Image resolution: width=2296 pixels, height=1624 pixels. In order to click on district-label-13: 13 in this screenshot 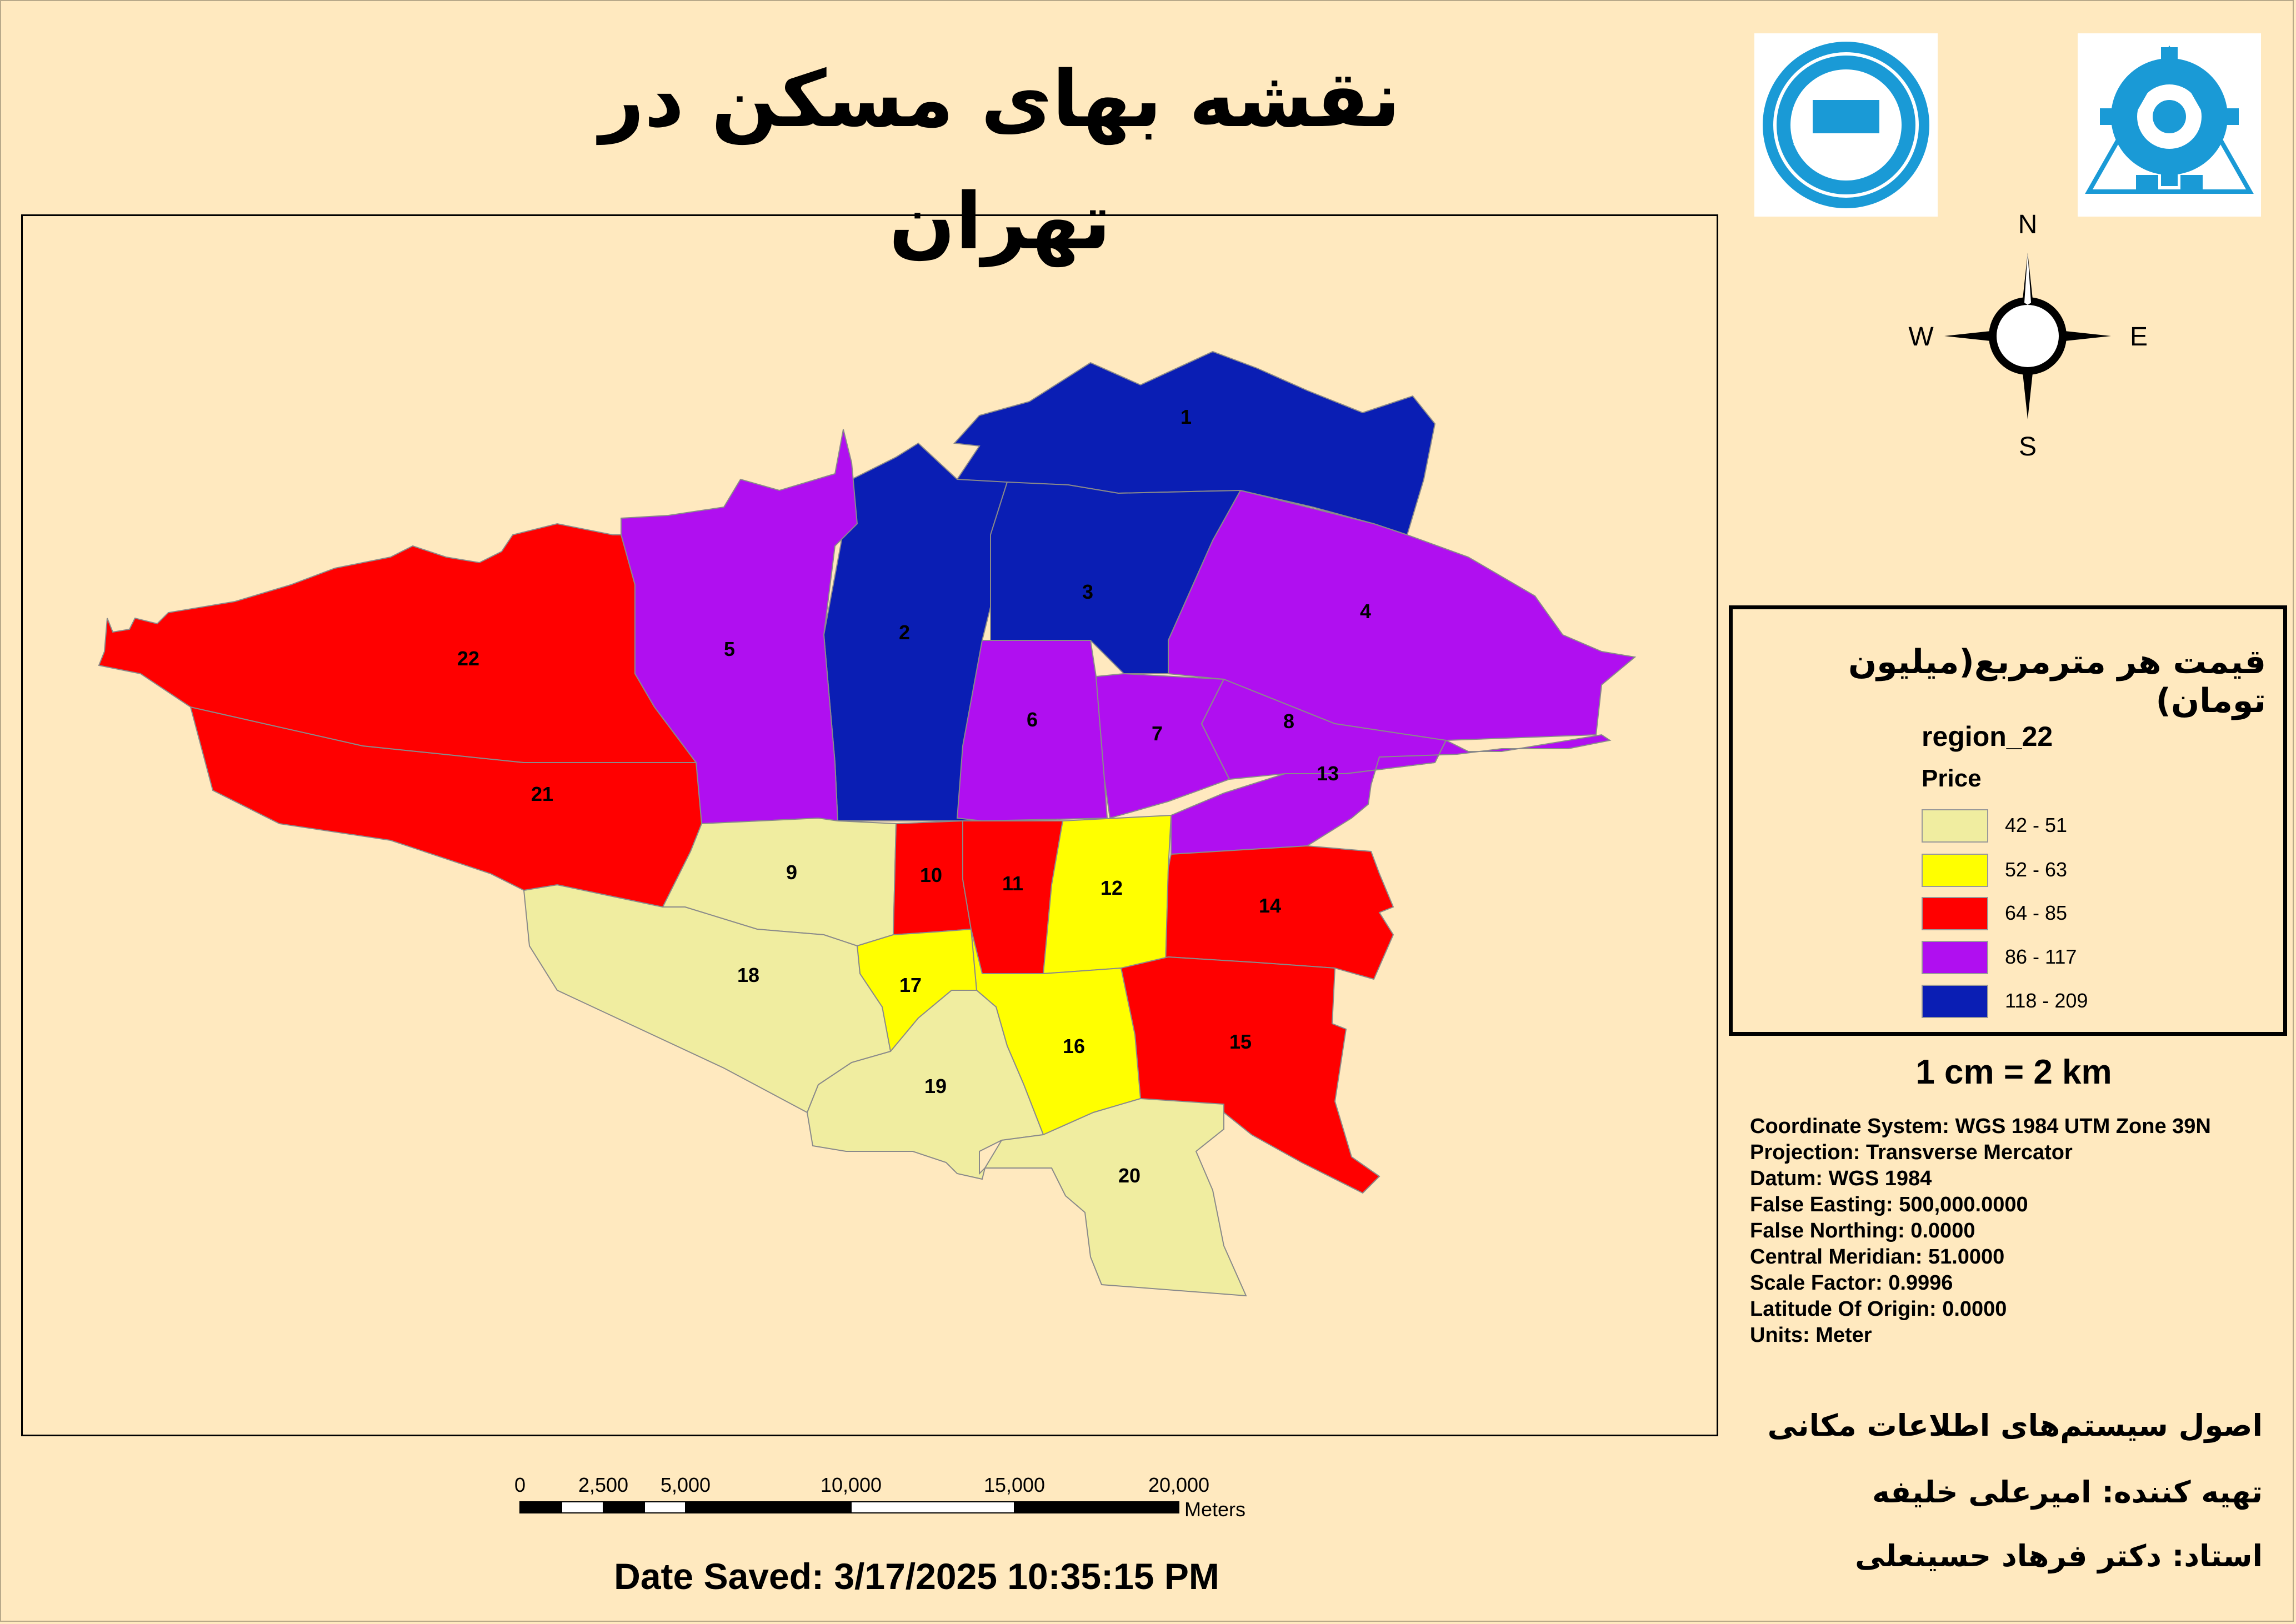, I will do `click(1328, 773)`.